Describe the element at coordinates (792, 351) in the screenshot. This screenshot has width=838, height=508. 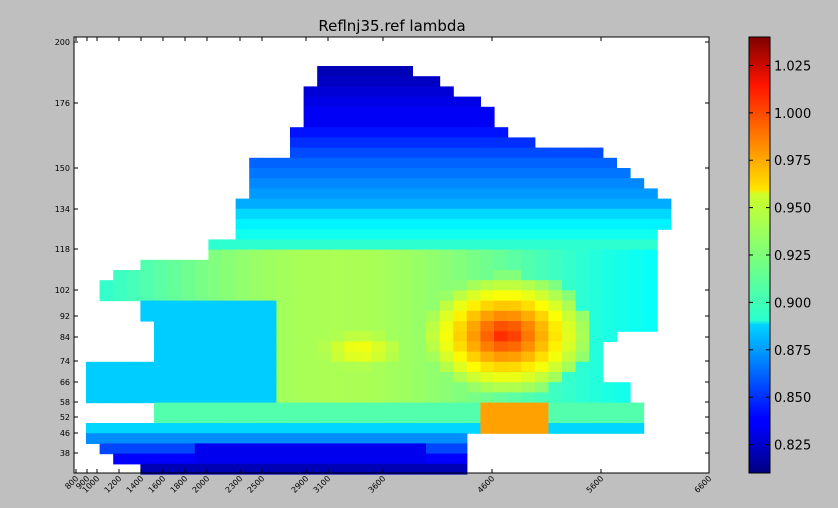
I see `colorbar-tick-label: 0.875` at that location.